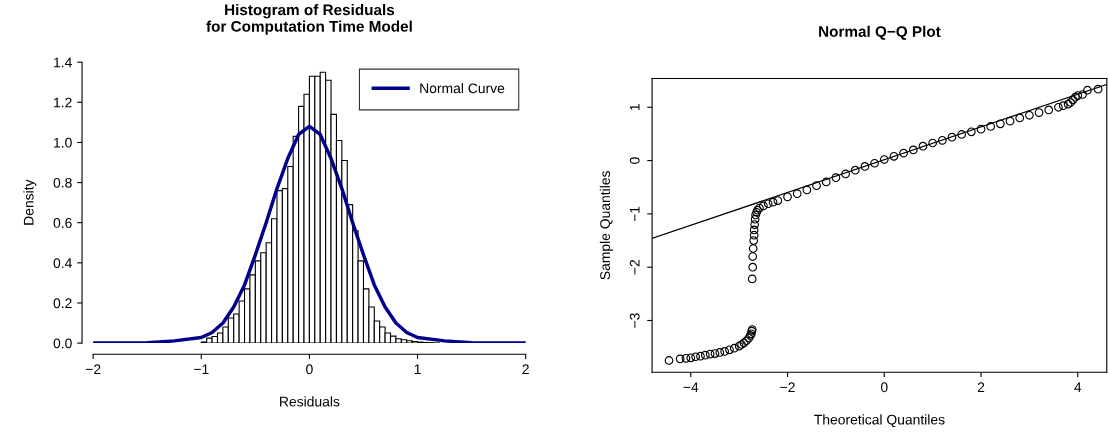  What do you see at coordinates (417, 369) in the screenshot?
I see `x-tick-label: 1` at bounding box center [417, 369].